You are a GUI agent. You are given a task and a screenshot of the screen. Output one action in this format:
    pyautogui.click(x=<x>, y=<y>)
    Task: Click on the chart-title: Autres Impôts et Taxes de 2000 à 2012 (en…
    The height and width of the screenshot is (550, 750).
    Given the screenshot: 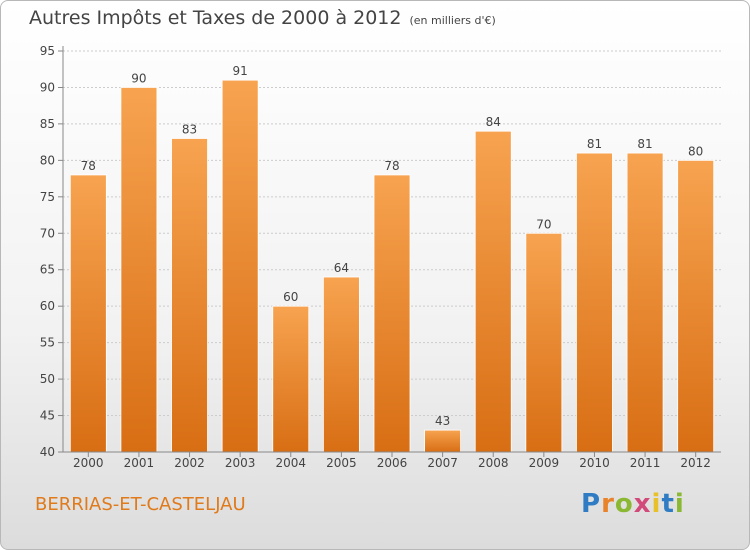 What is the action you would take?
    pyautogui.click(x=262, y=18)
    